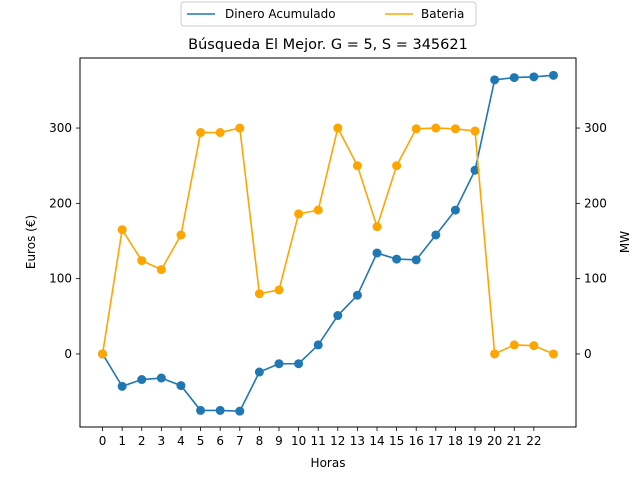  What do you see at coordinates (181, 441) in the screenshot?
I see `x-tick-label: 4` at bounding box center [181, 441].